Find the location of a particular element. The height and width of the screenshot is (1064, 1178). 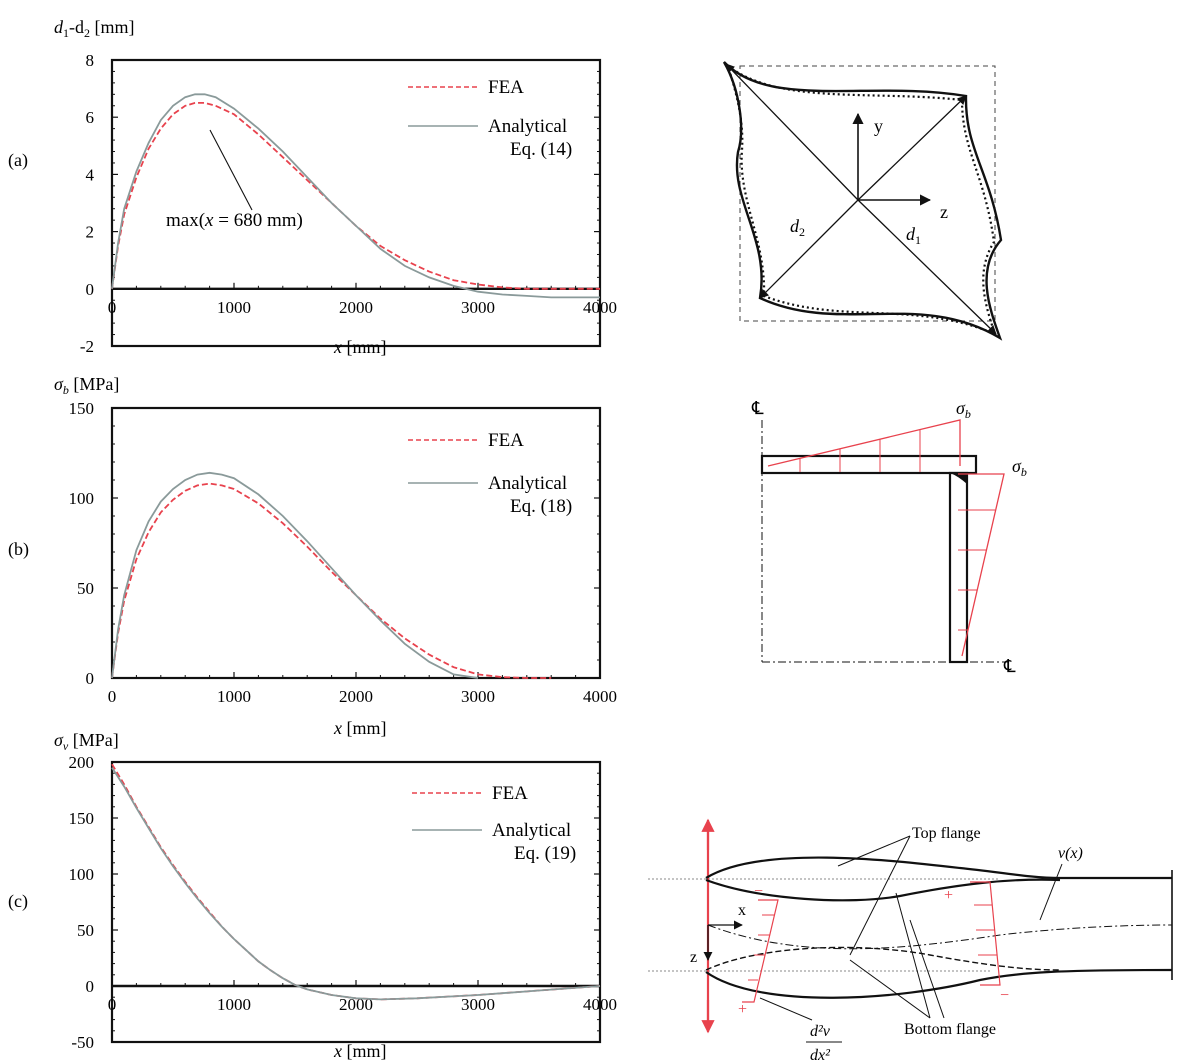

chart-panel-c: 0 1000 2000 3000 4000 -50 0 50 100 150 200 is located at coordinates (343, 902).